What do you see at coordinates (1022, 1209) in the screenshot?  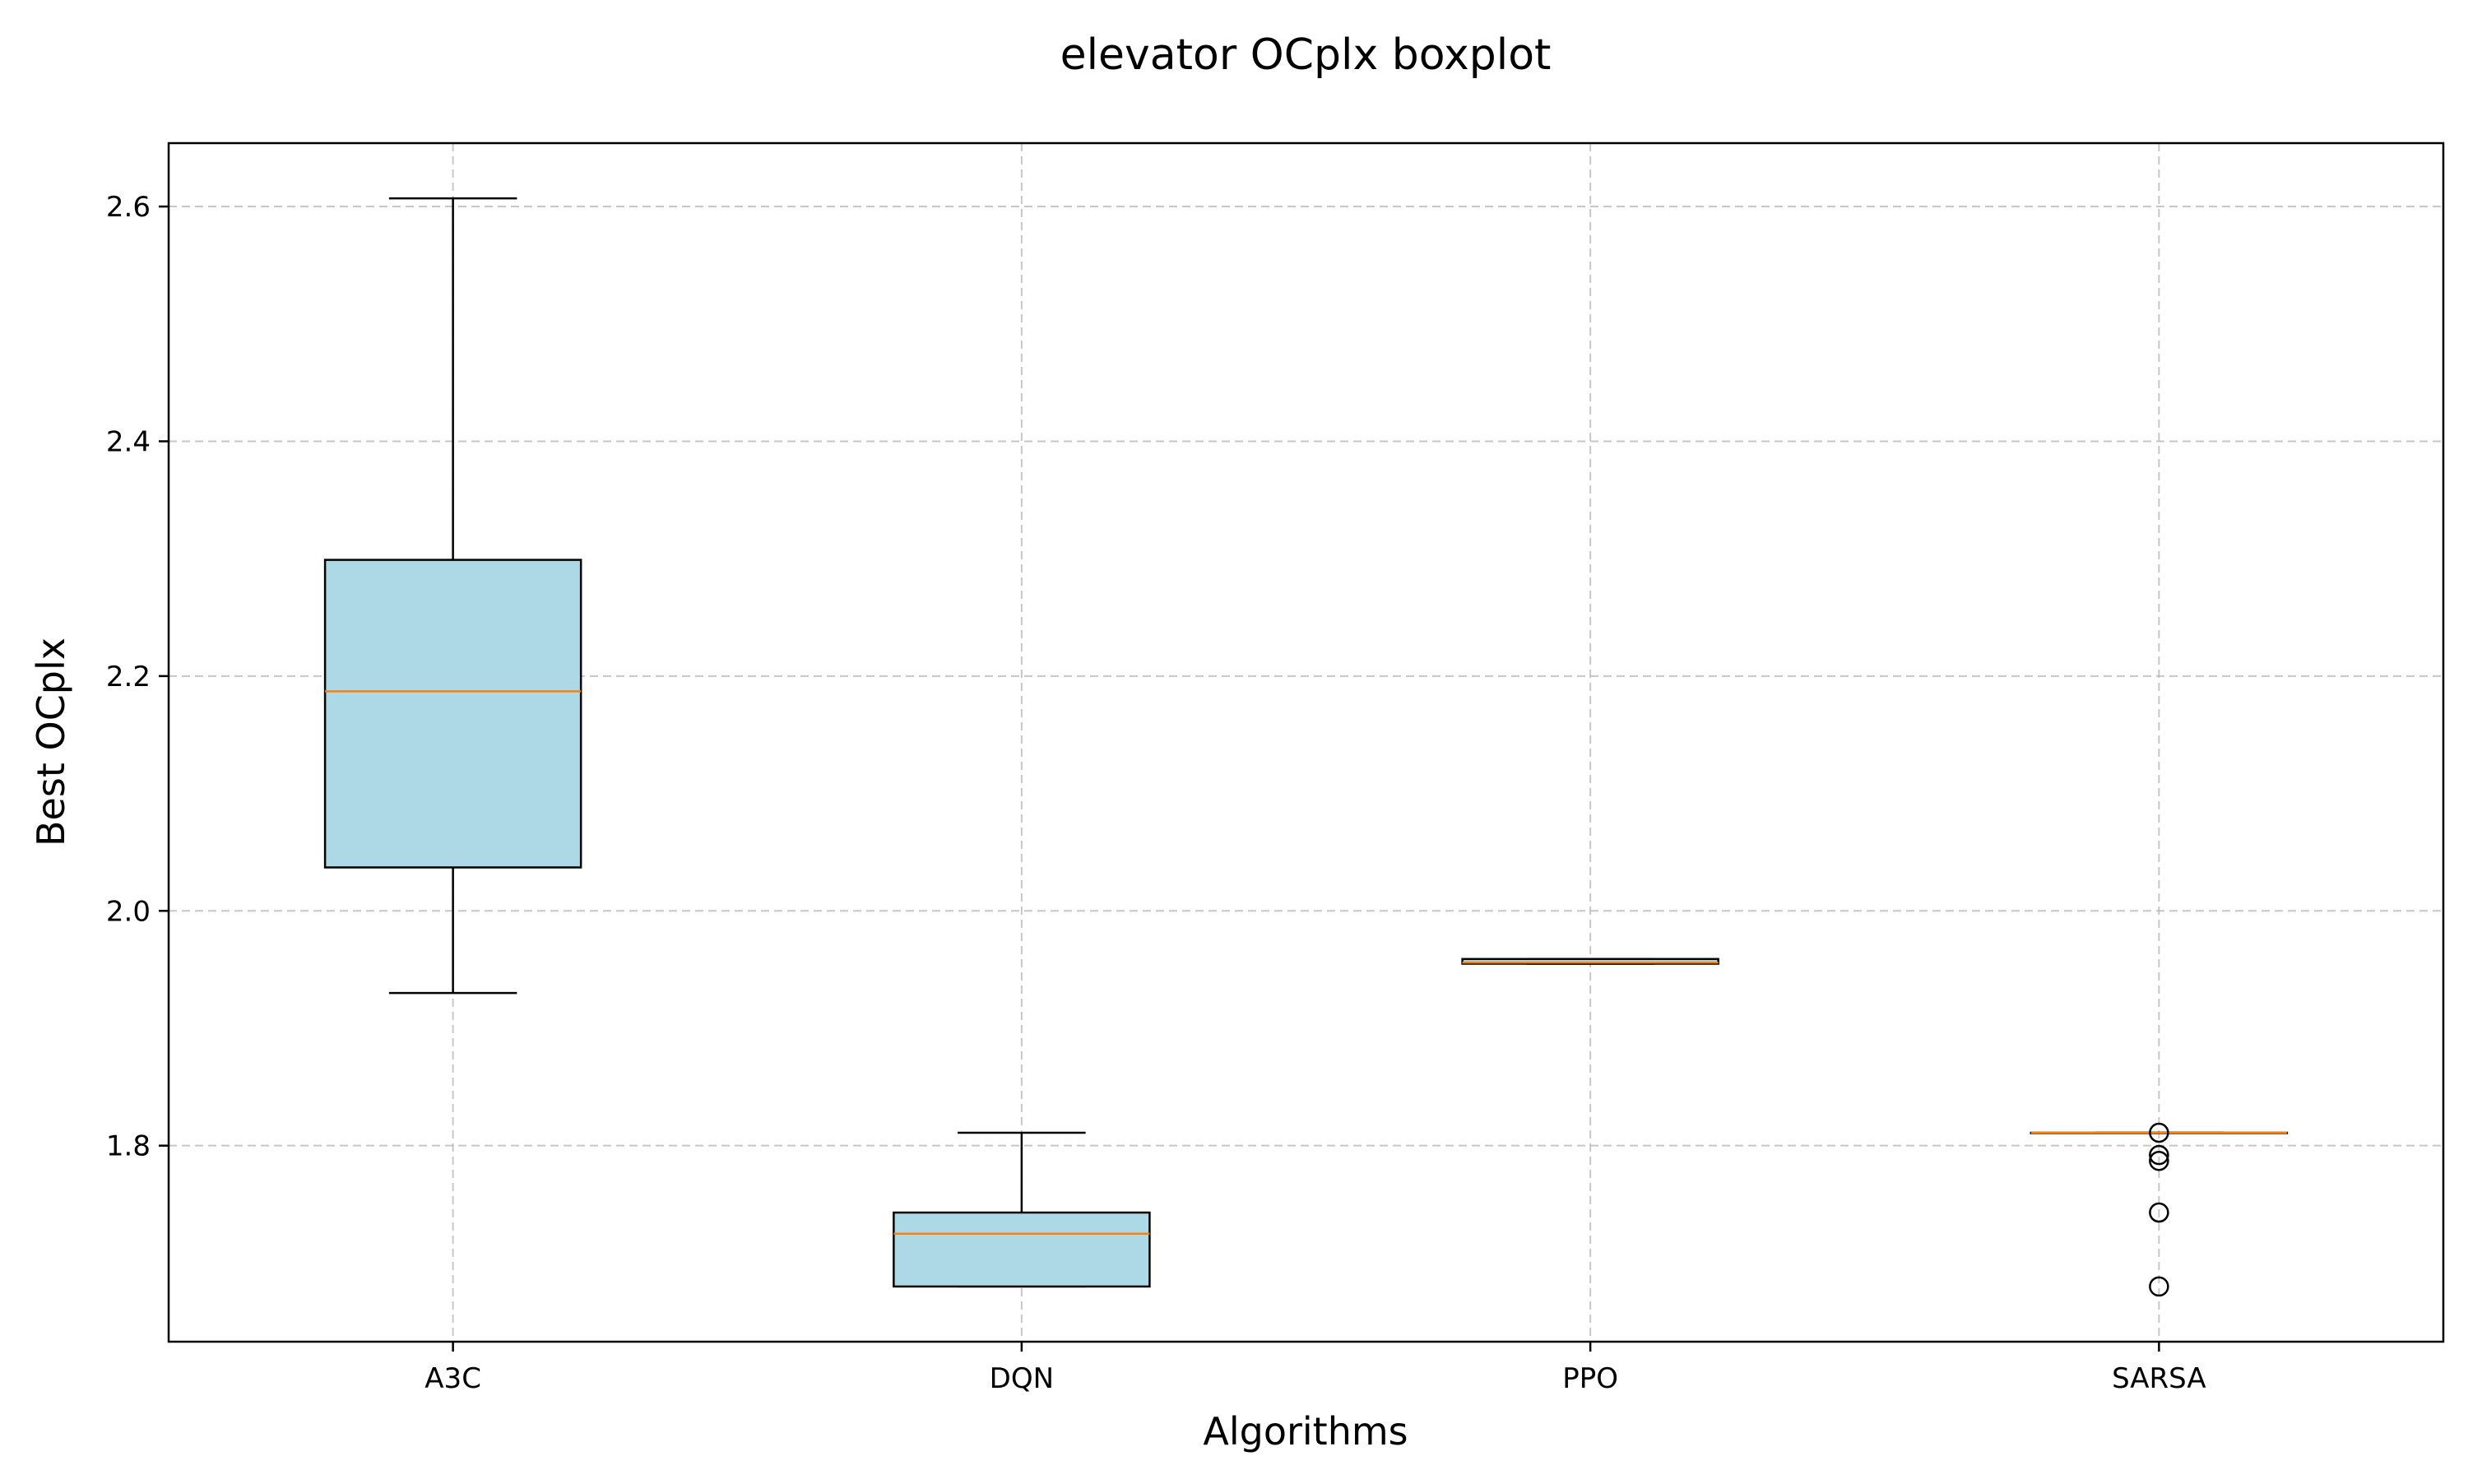 I see `box-group-dqn` at bounding box center [1022, 1209].